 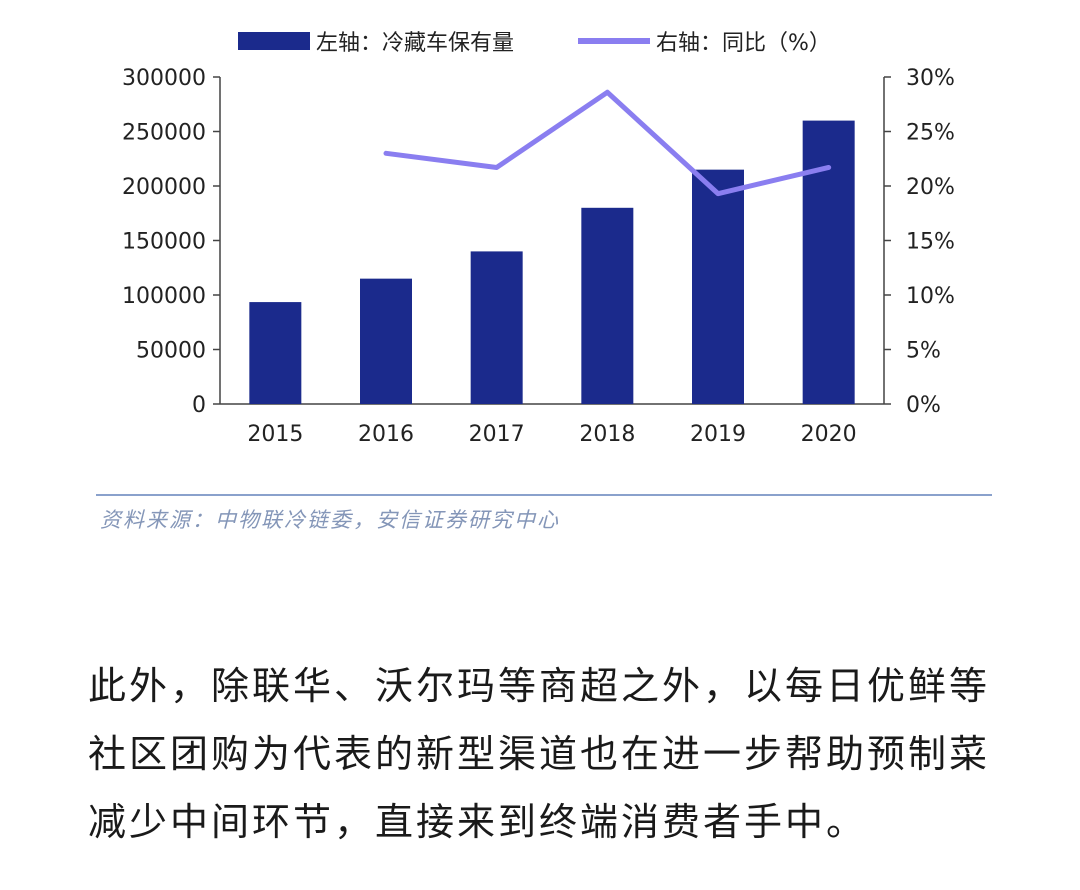 I want to click on legend: 左轴：冷藏车保有量 右轴：同比（%）, so click(x=534, y=43).